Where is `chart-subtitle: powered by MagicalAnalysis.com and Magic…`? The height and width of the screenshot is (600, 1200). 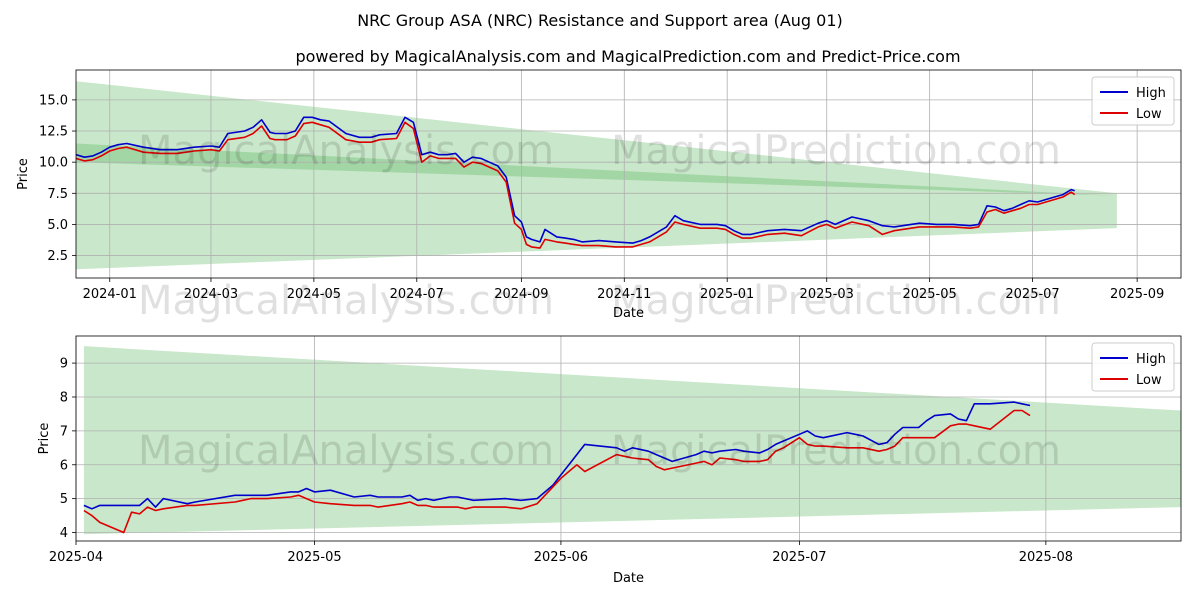
chart-subtitle: powered by MagicalAnalysis.com and Magic… is located at coordinates (627, 56).